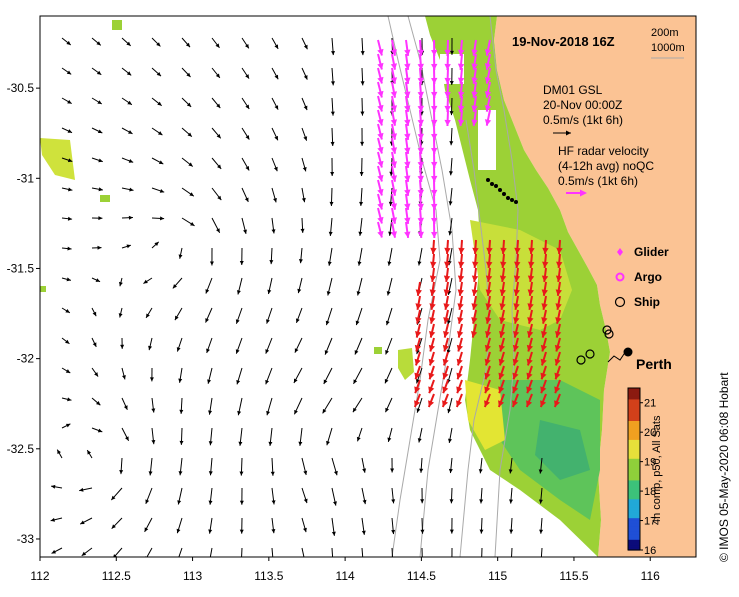 The height and width of the screenshot is (597, 739). Describe the element at coordinates (563, 41) in the screenshot. I see `date-title: 19-Nov-2018 16Z` at that location.